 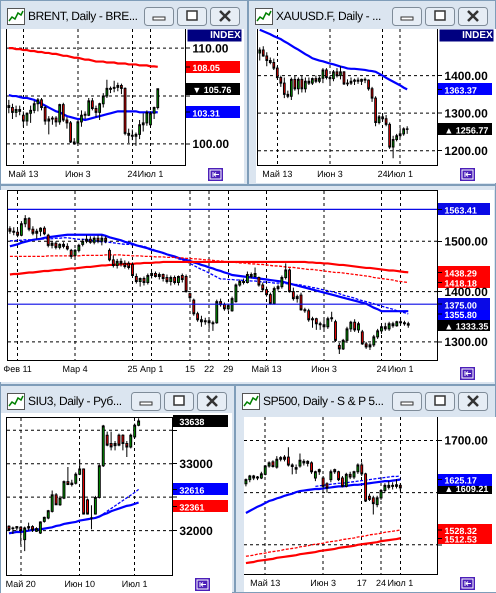 I want to click on y-tick-label: 33000, so click(x=196, y=463).